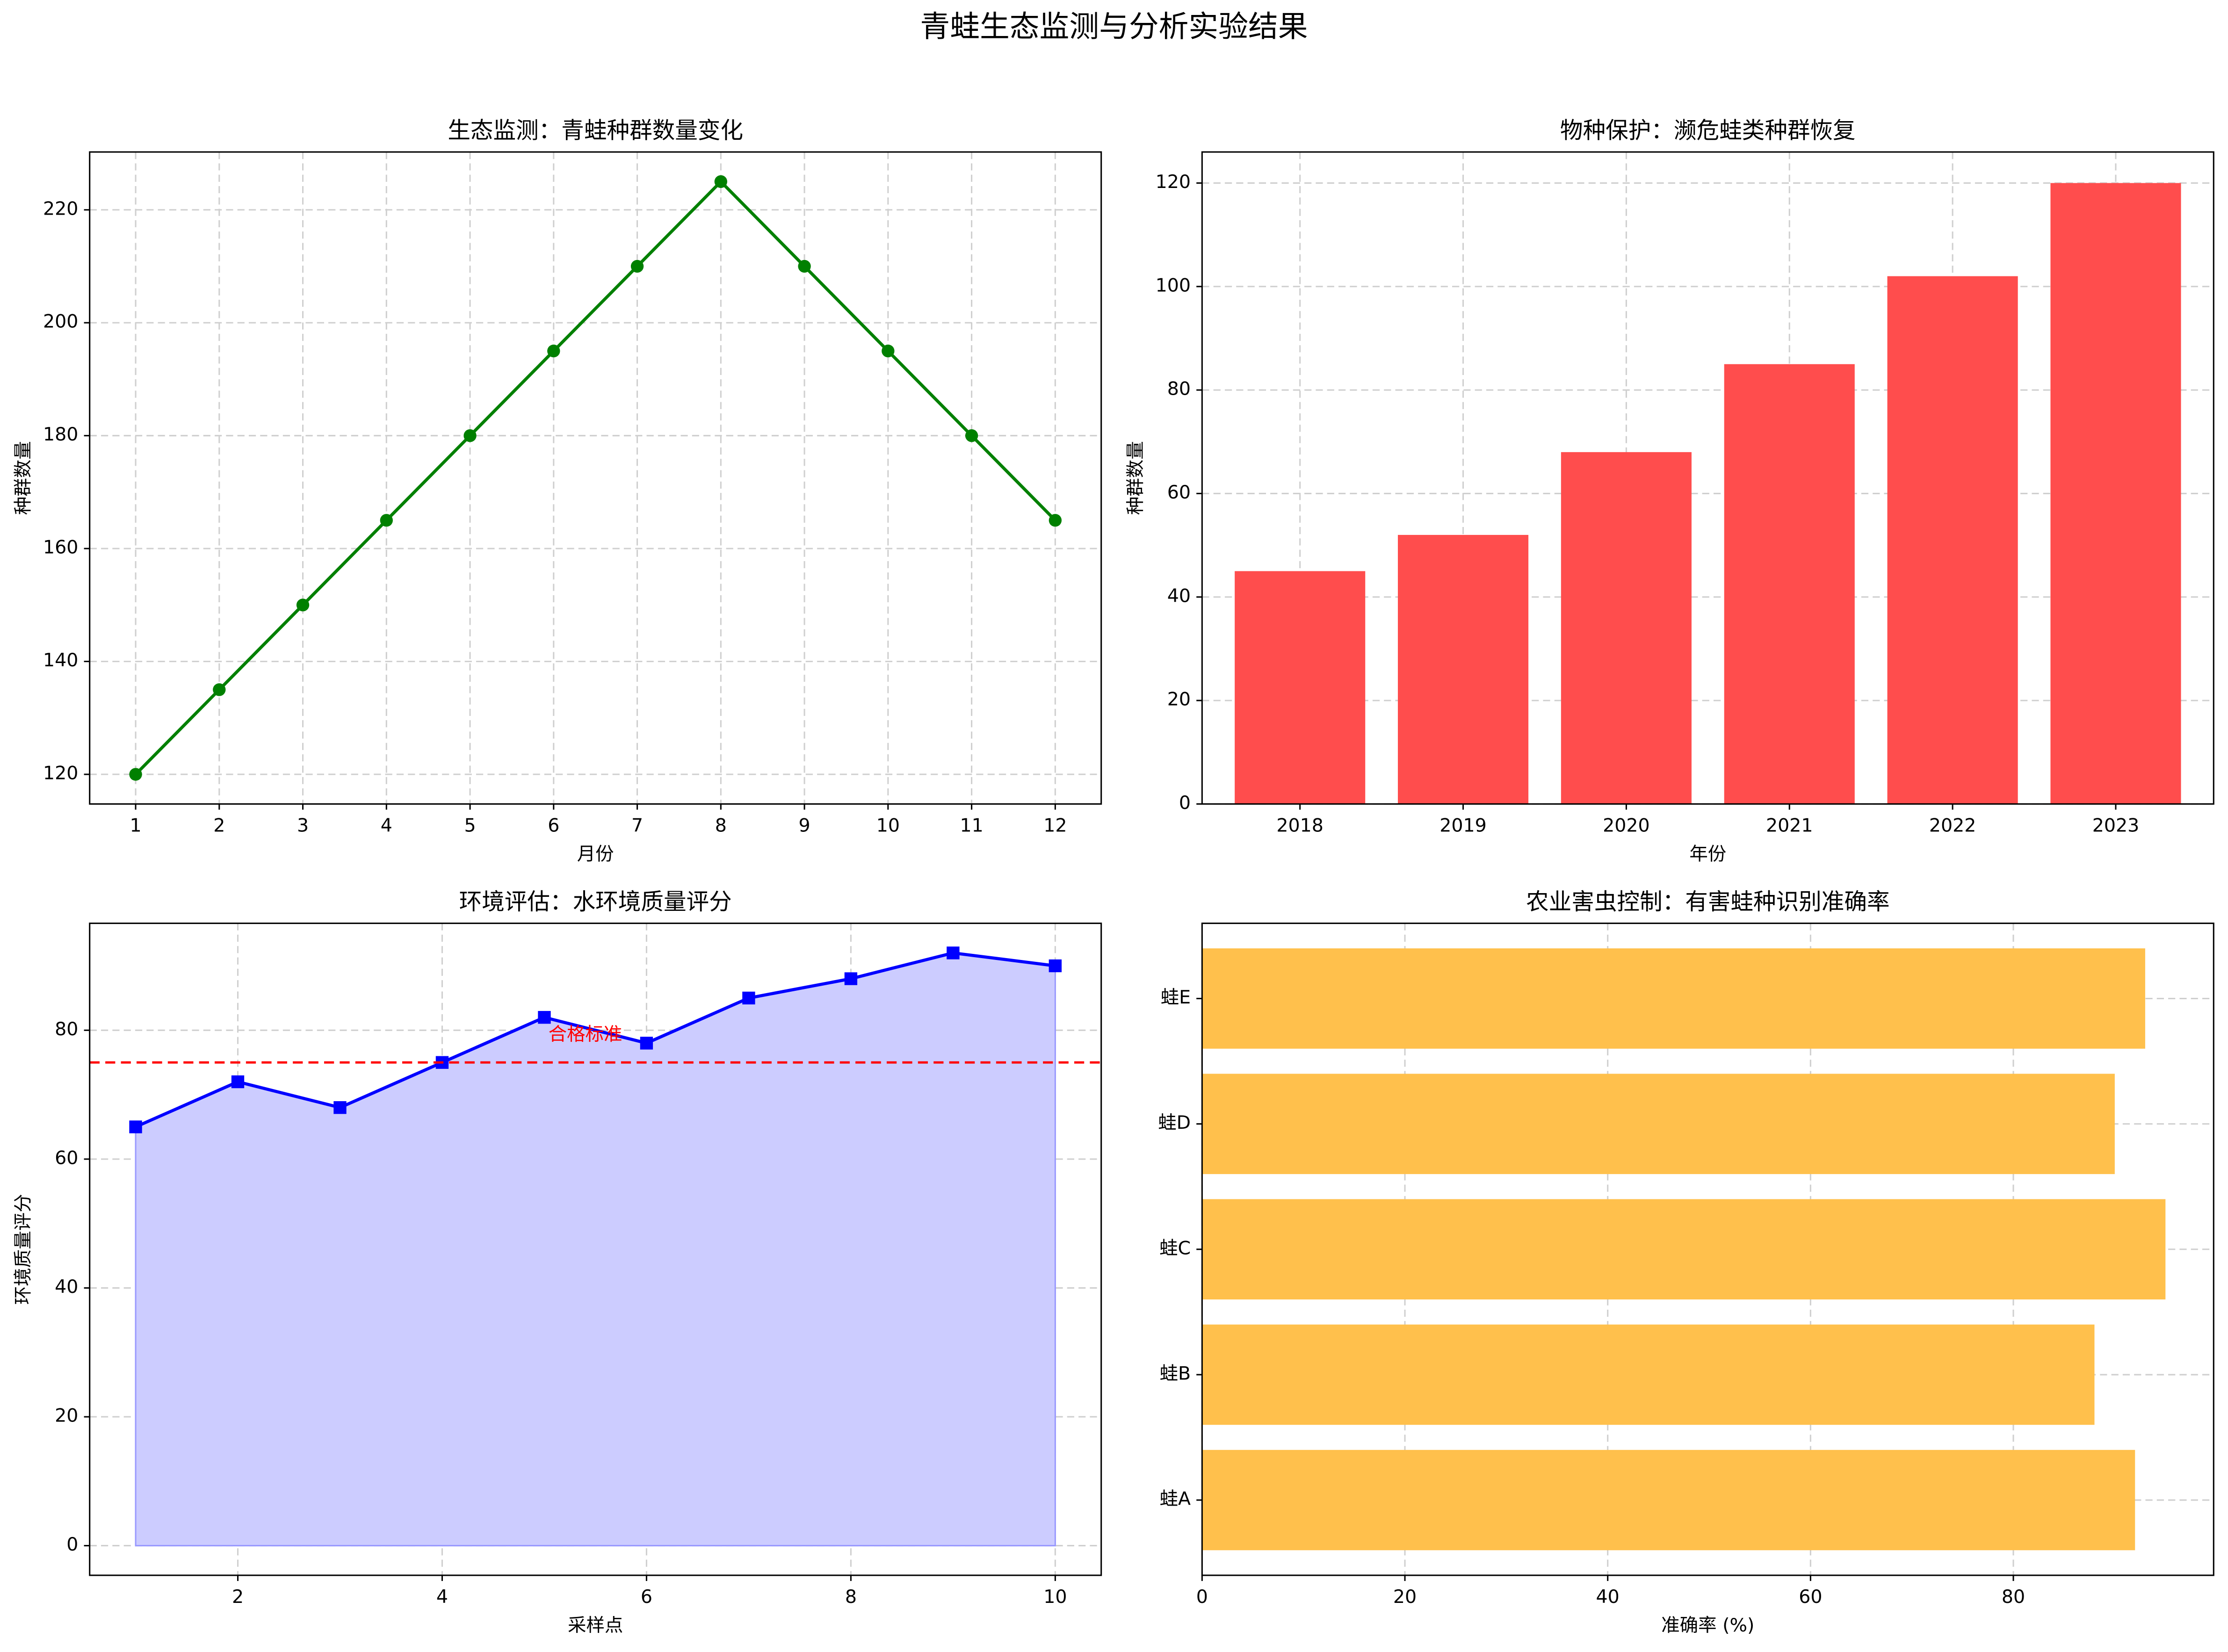 The width and height of the screenshot is (2228, 1652). I want to click on x-tick-label: 3, so click(303, 826).